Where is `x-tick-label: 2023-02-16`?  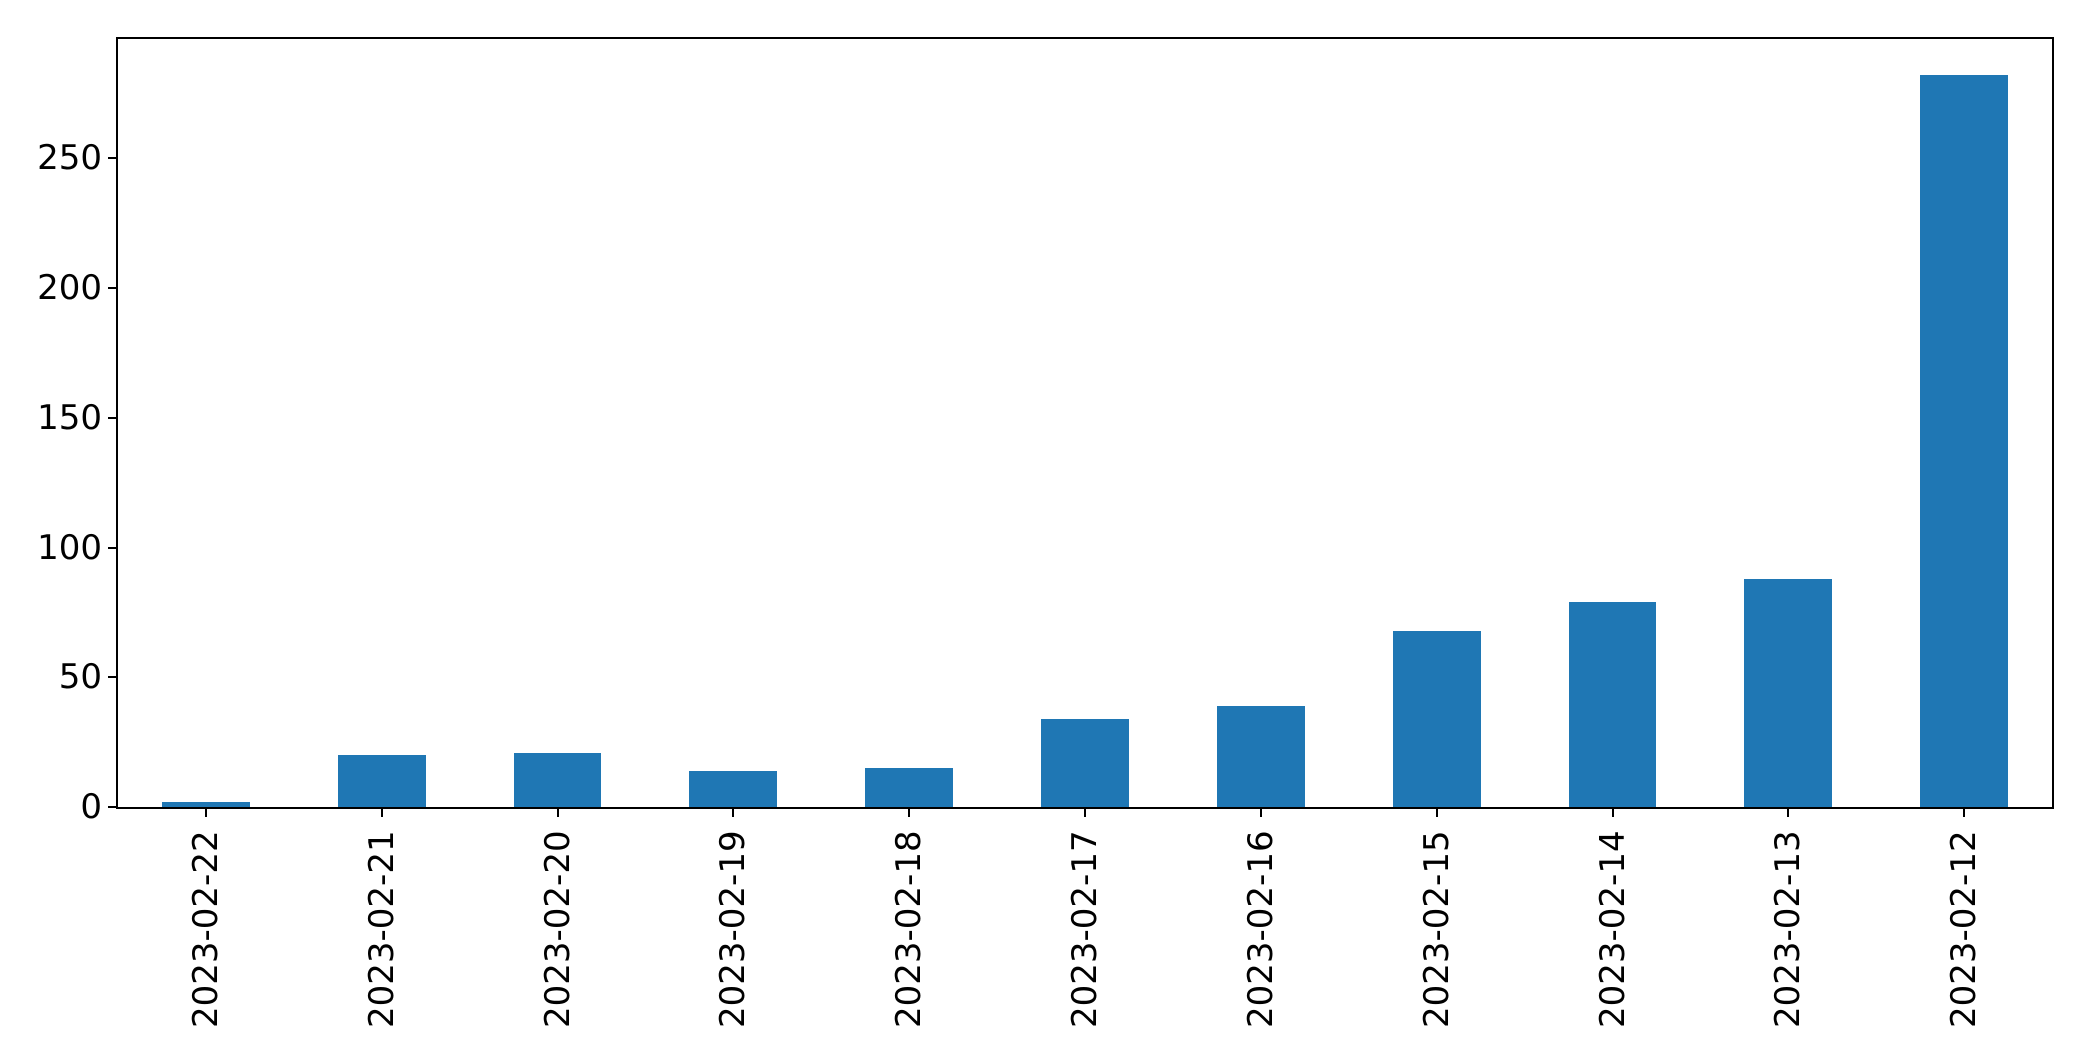
x-tick-label: 2023-02-16 is located at coordinates (1260, 929).